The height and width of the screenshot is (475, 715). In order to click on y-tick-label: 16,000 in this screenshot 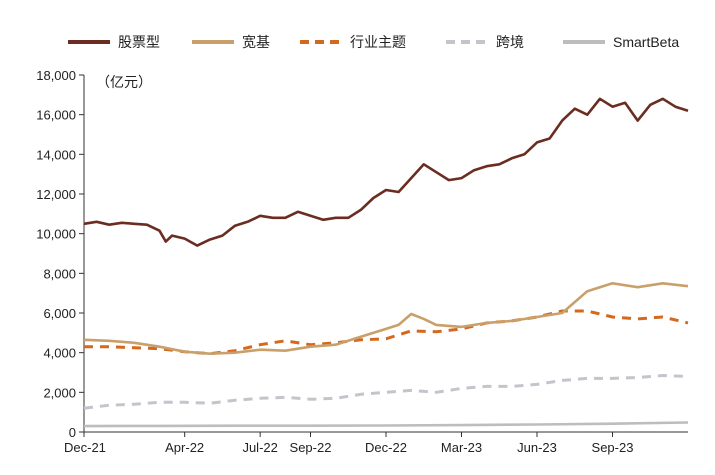, I will do `click(56, 115)`.